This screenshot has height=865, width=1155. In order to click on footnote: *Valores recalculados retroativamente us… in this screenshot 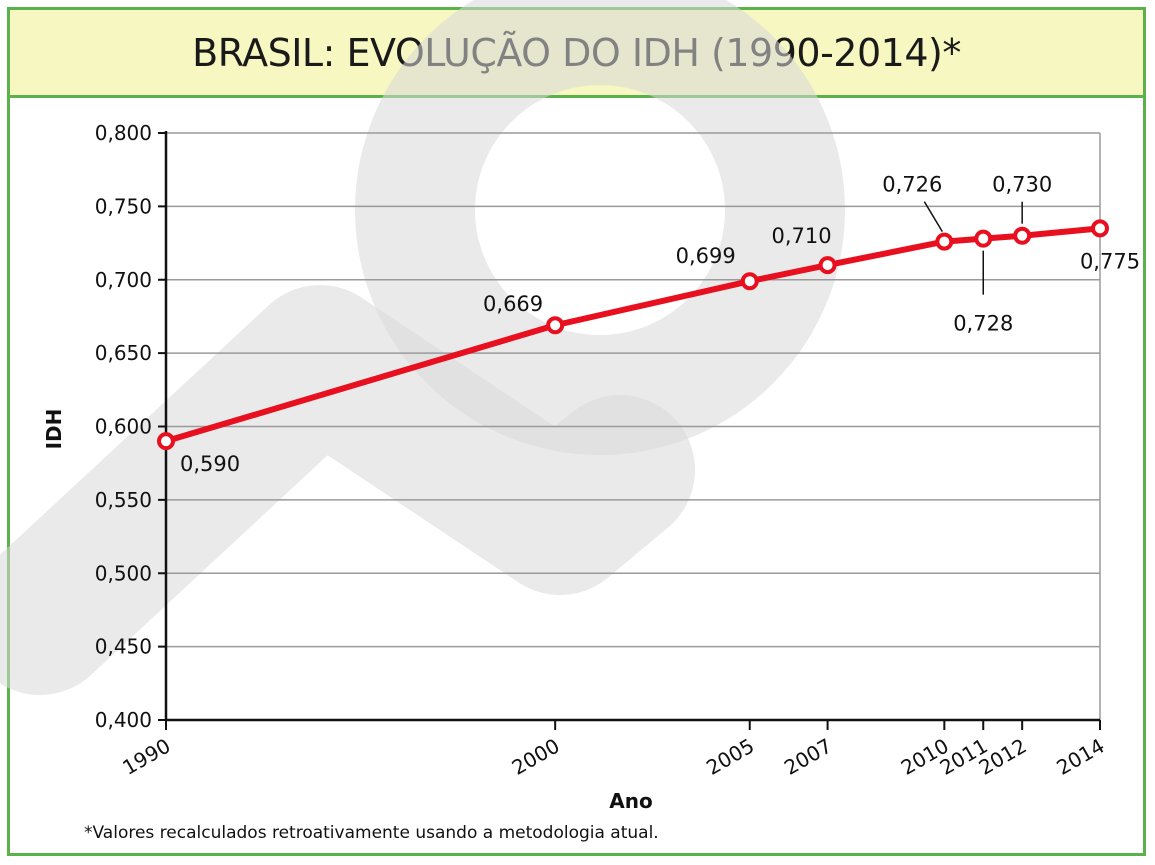, I will do `click(371, 833)`.